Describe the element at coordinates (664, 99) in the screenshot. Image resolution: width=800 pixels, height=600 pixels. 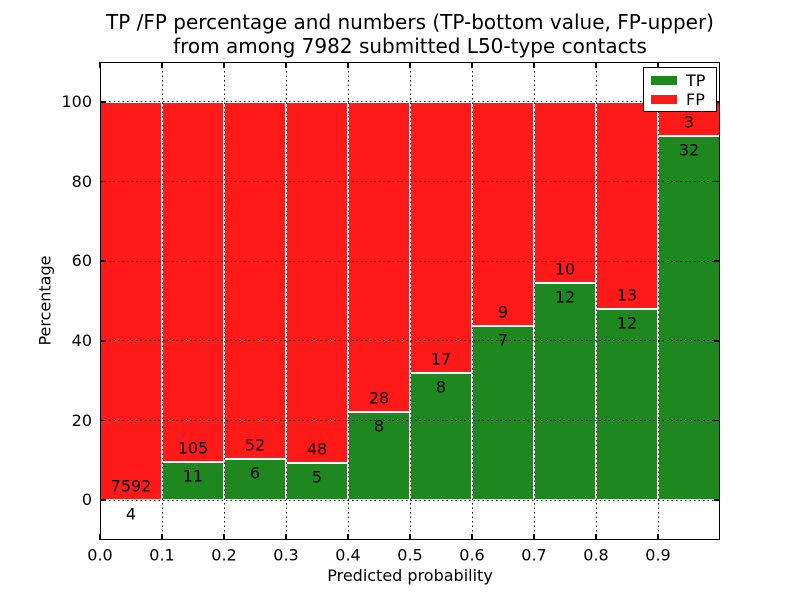
I see `legend-swatch-fp` at that location.